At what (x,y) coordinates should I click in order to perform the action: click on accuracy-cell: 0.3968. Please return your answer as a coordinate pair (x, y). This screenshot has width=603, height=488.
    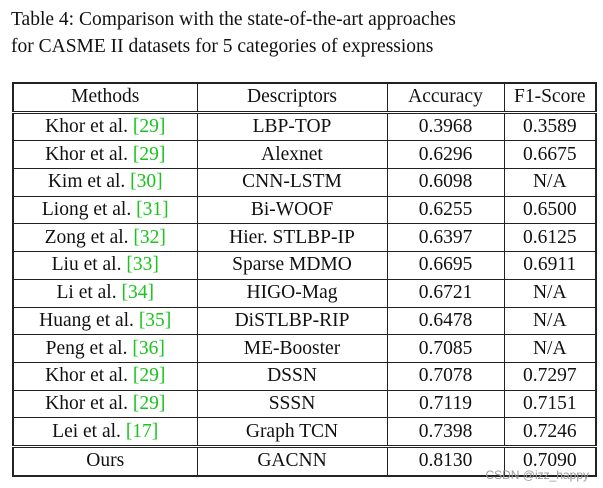
    Looking at the image, I should click on (445, 126).